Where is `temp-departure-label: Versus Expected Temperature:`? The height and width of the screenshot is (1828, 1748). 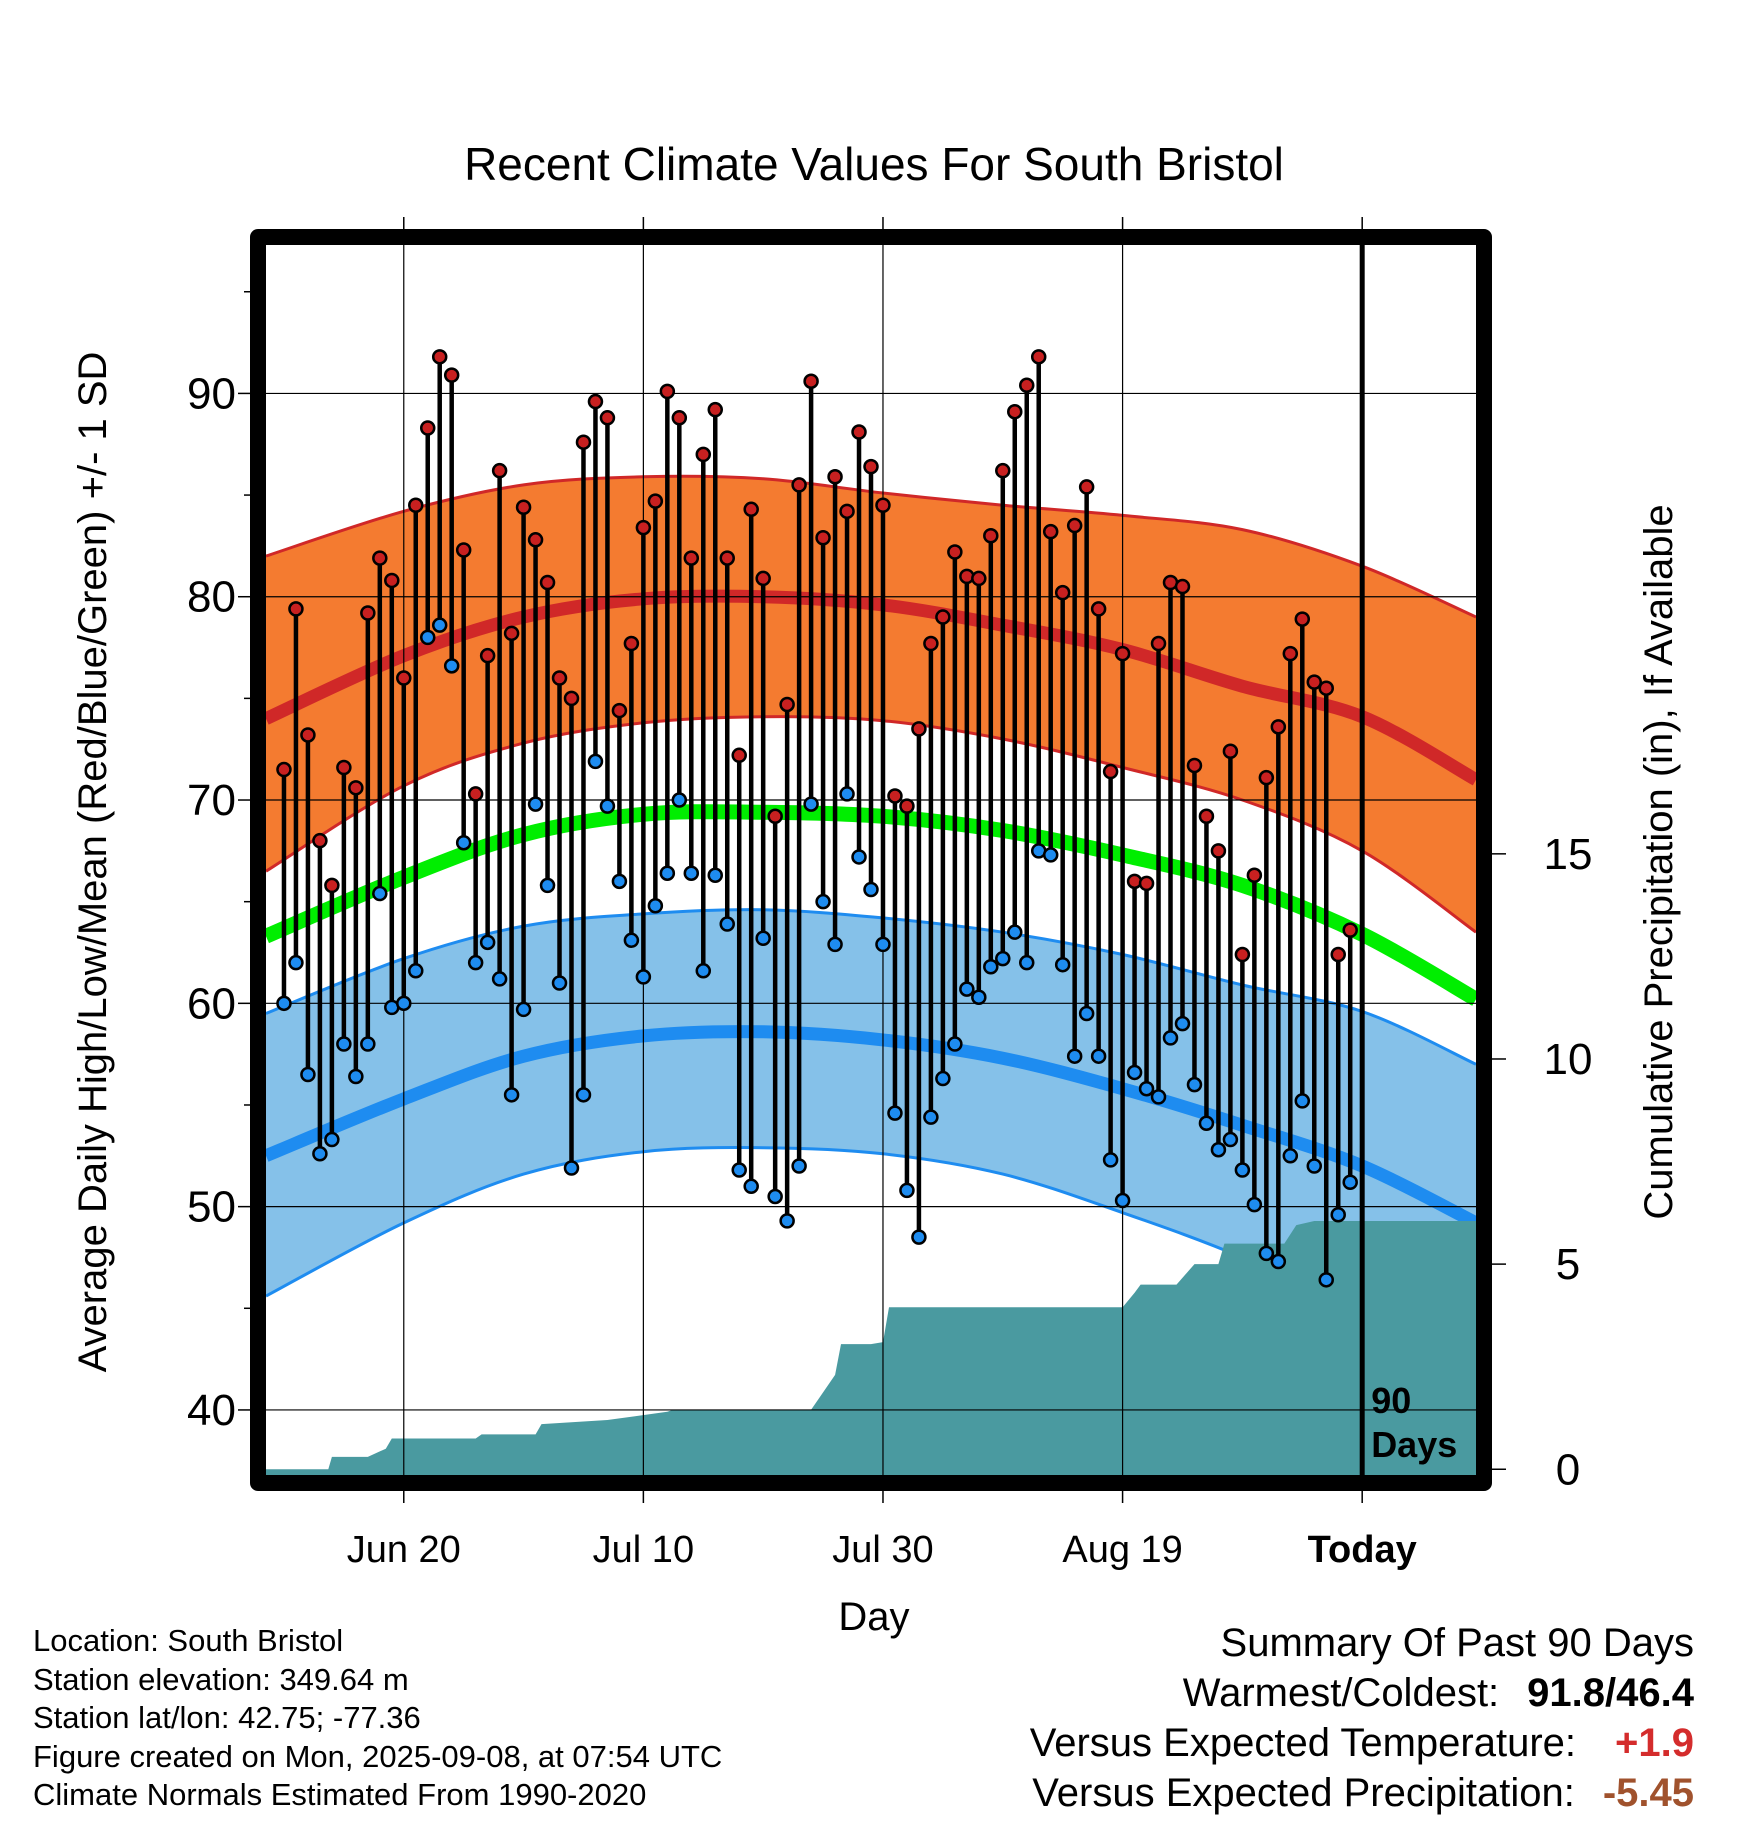 temp-departure-label: Versus Expected Temperature: is located at coordinates (1302, 1743).